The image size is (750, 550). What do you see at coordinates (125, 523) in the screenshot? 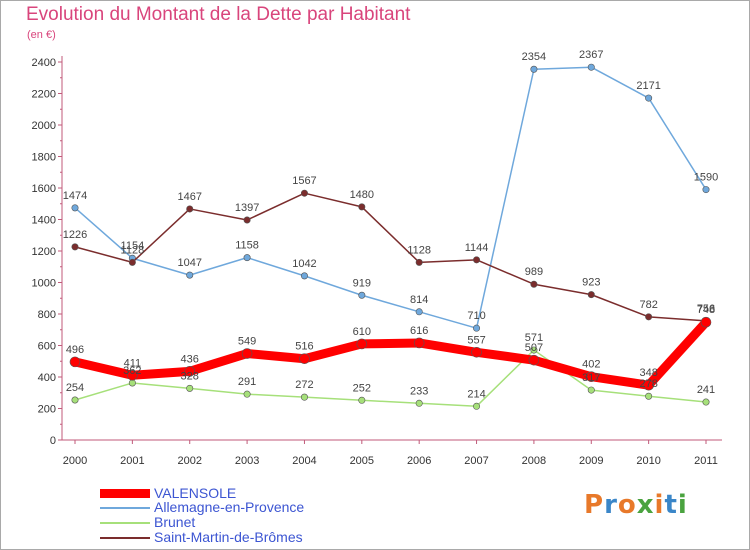
I see `legend-swatch-brunet` at bounding box center [125, 523].